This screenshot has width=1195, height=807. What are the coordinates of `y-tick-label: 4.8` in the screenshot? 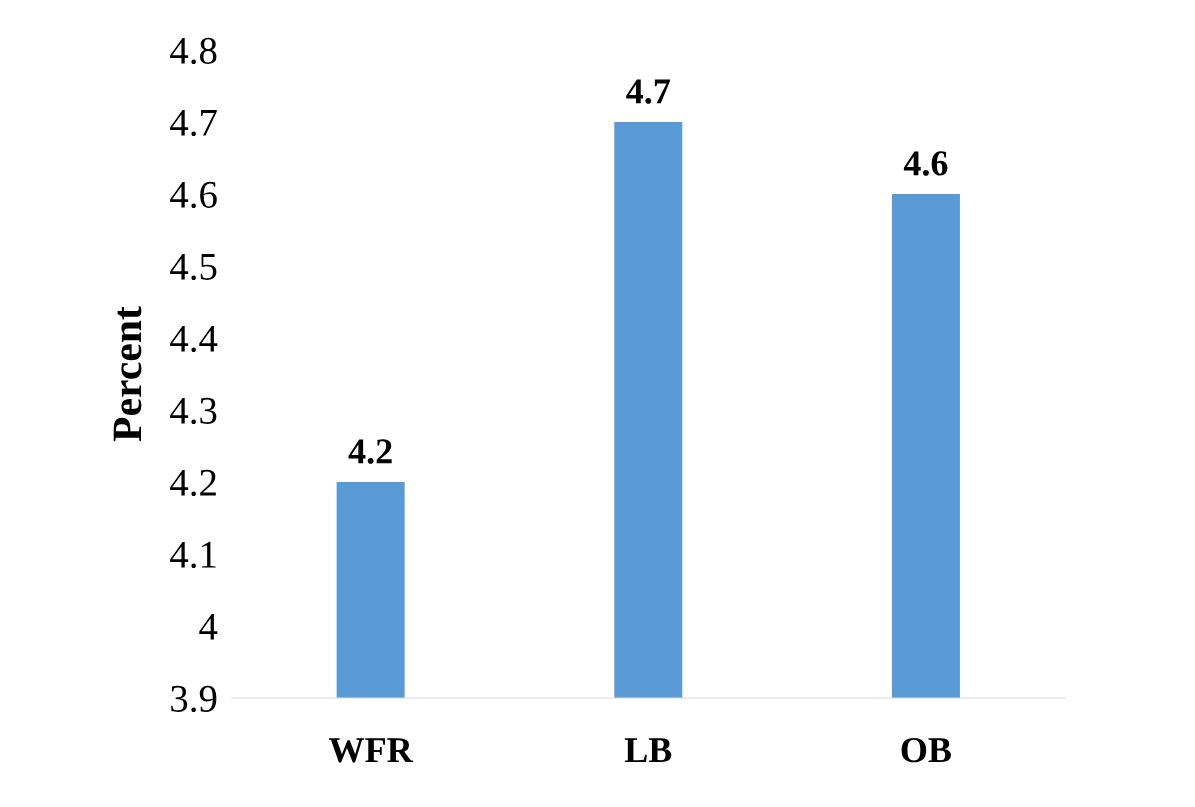 It's located at (193, 51).